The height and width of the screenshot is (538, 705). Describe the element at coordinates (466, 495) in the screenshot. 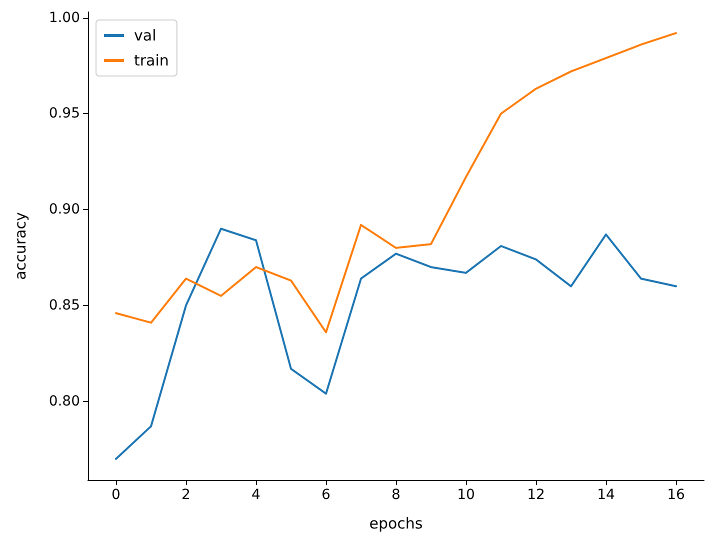

I see `x-tick-label: 10` at that location.